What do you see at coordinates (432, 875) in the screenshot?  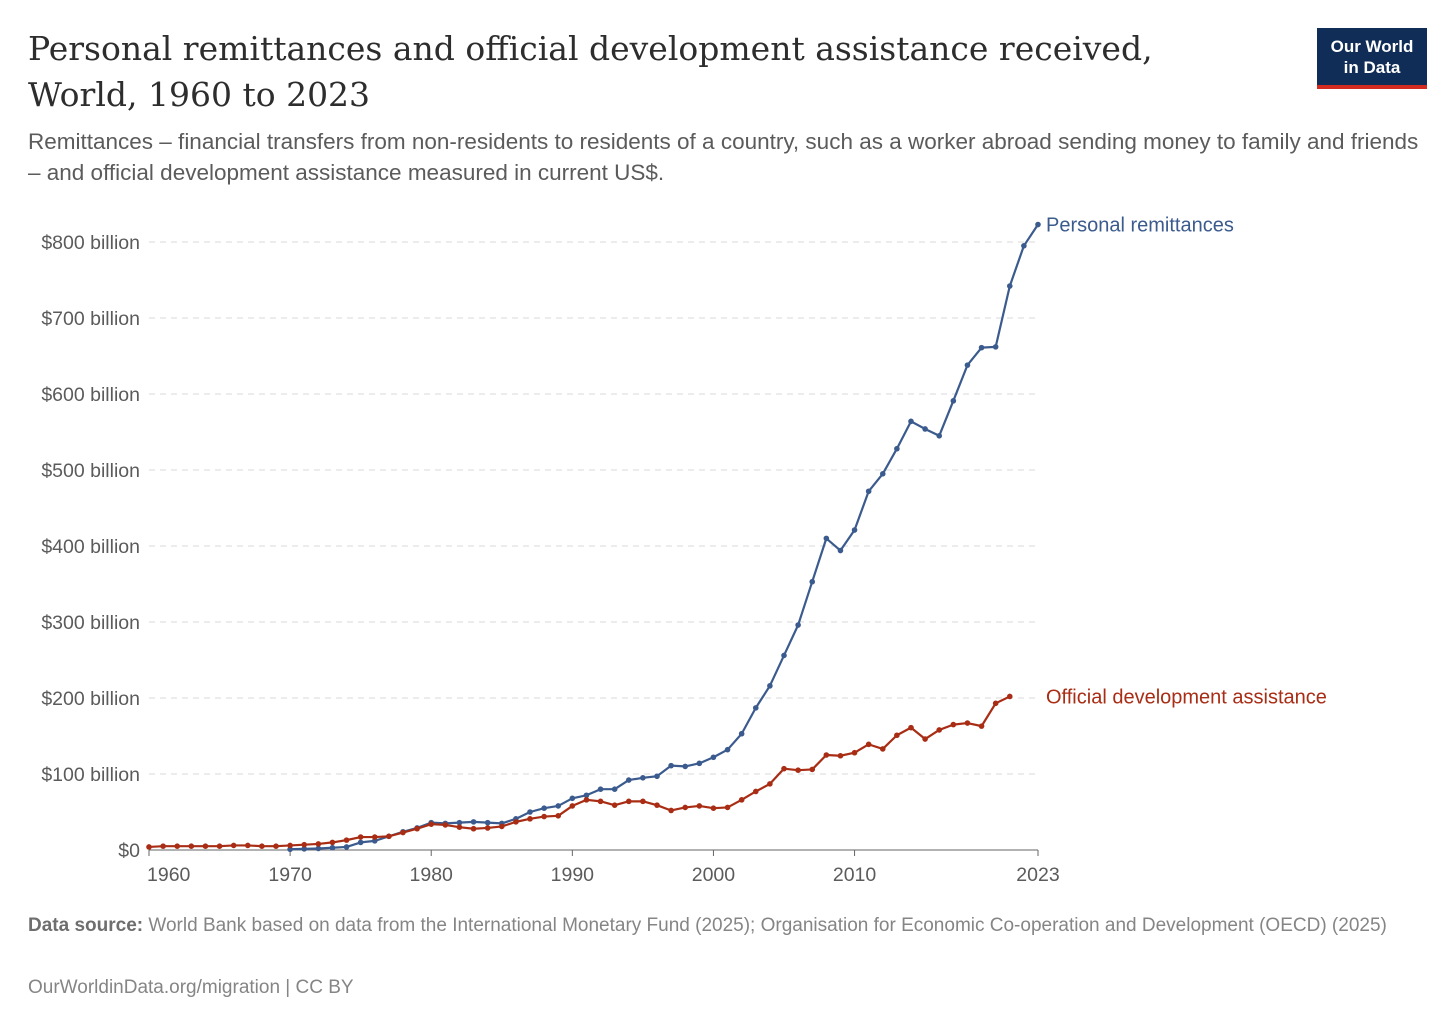 I see `x-tick-label: 1980` at bounding box center [432, 875].